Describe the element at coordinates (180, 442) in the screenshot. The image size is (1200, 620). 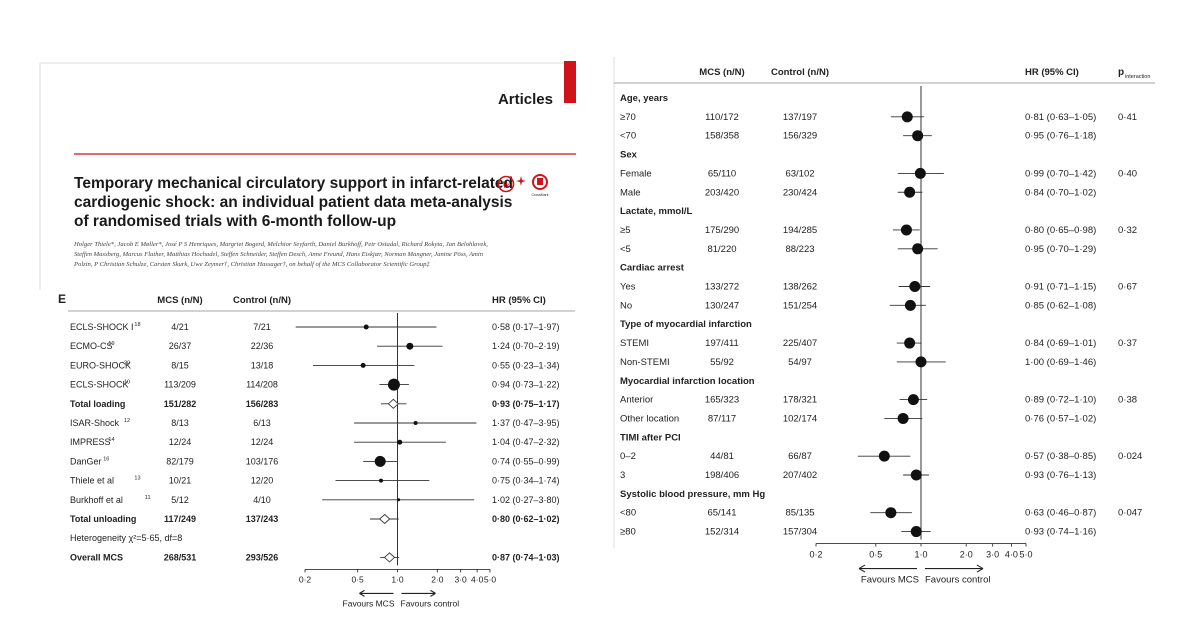
I see `row-mcs: 12/24` at that location.